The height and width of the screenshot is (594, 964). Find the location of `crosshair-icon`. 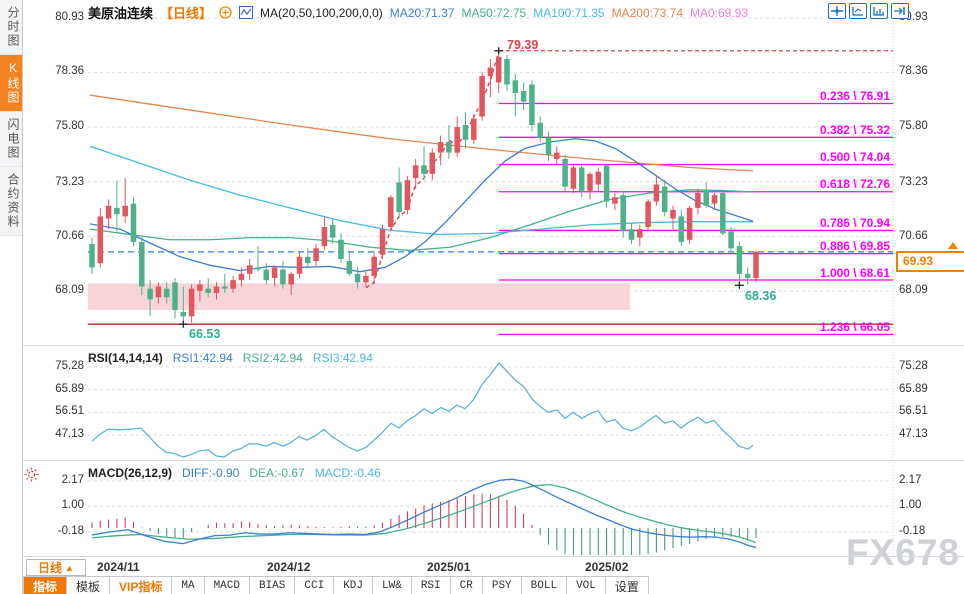

crosshair-icon is located at coordinates (837, 11).